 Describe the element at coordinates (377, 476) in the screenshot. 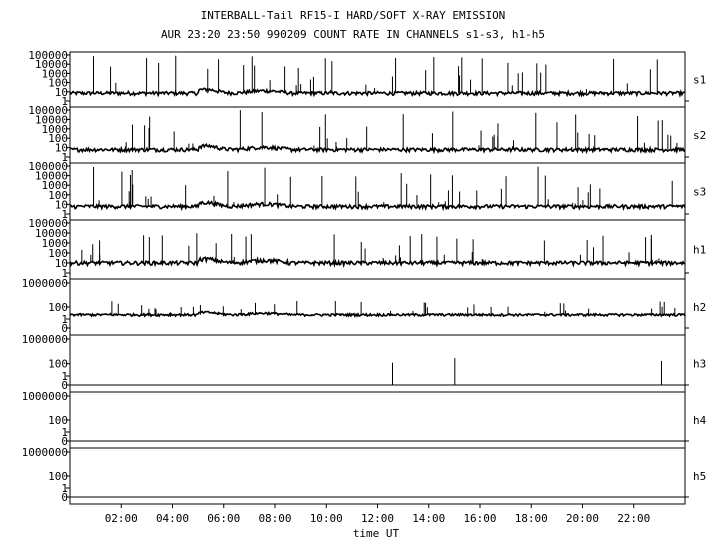

I see `panel-frame-h5` at that location.